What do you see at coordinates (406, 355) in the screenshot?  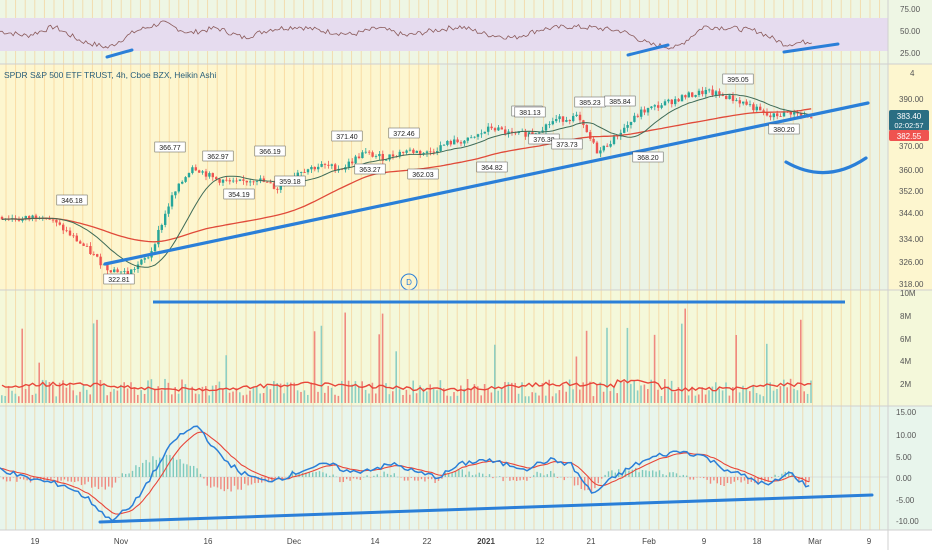 I see `volume-bars` at bounding box center [406, 355].